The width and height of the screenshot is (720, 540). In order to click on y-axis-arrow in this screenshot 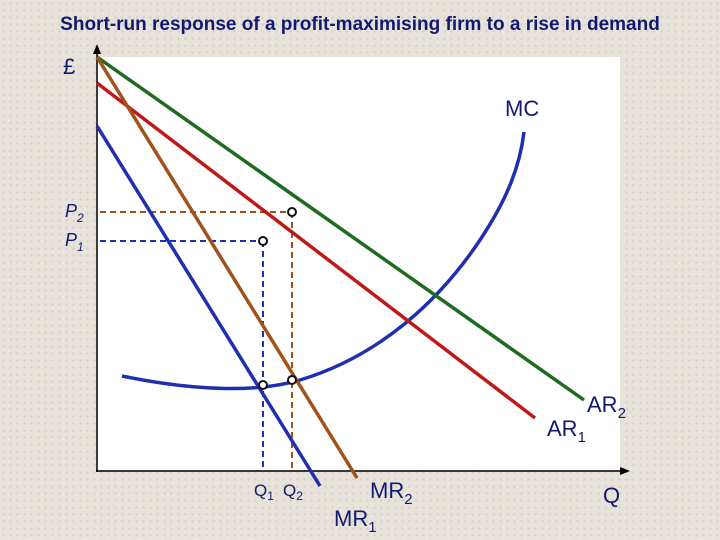, I will do `click(97, 49)`.